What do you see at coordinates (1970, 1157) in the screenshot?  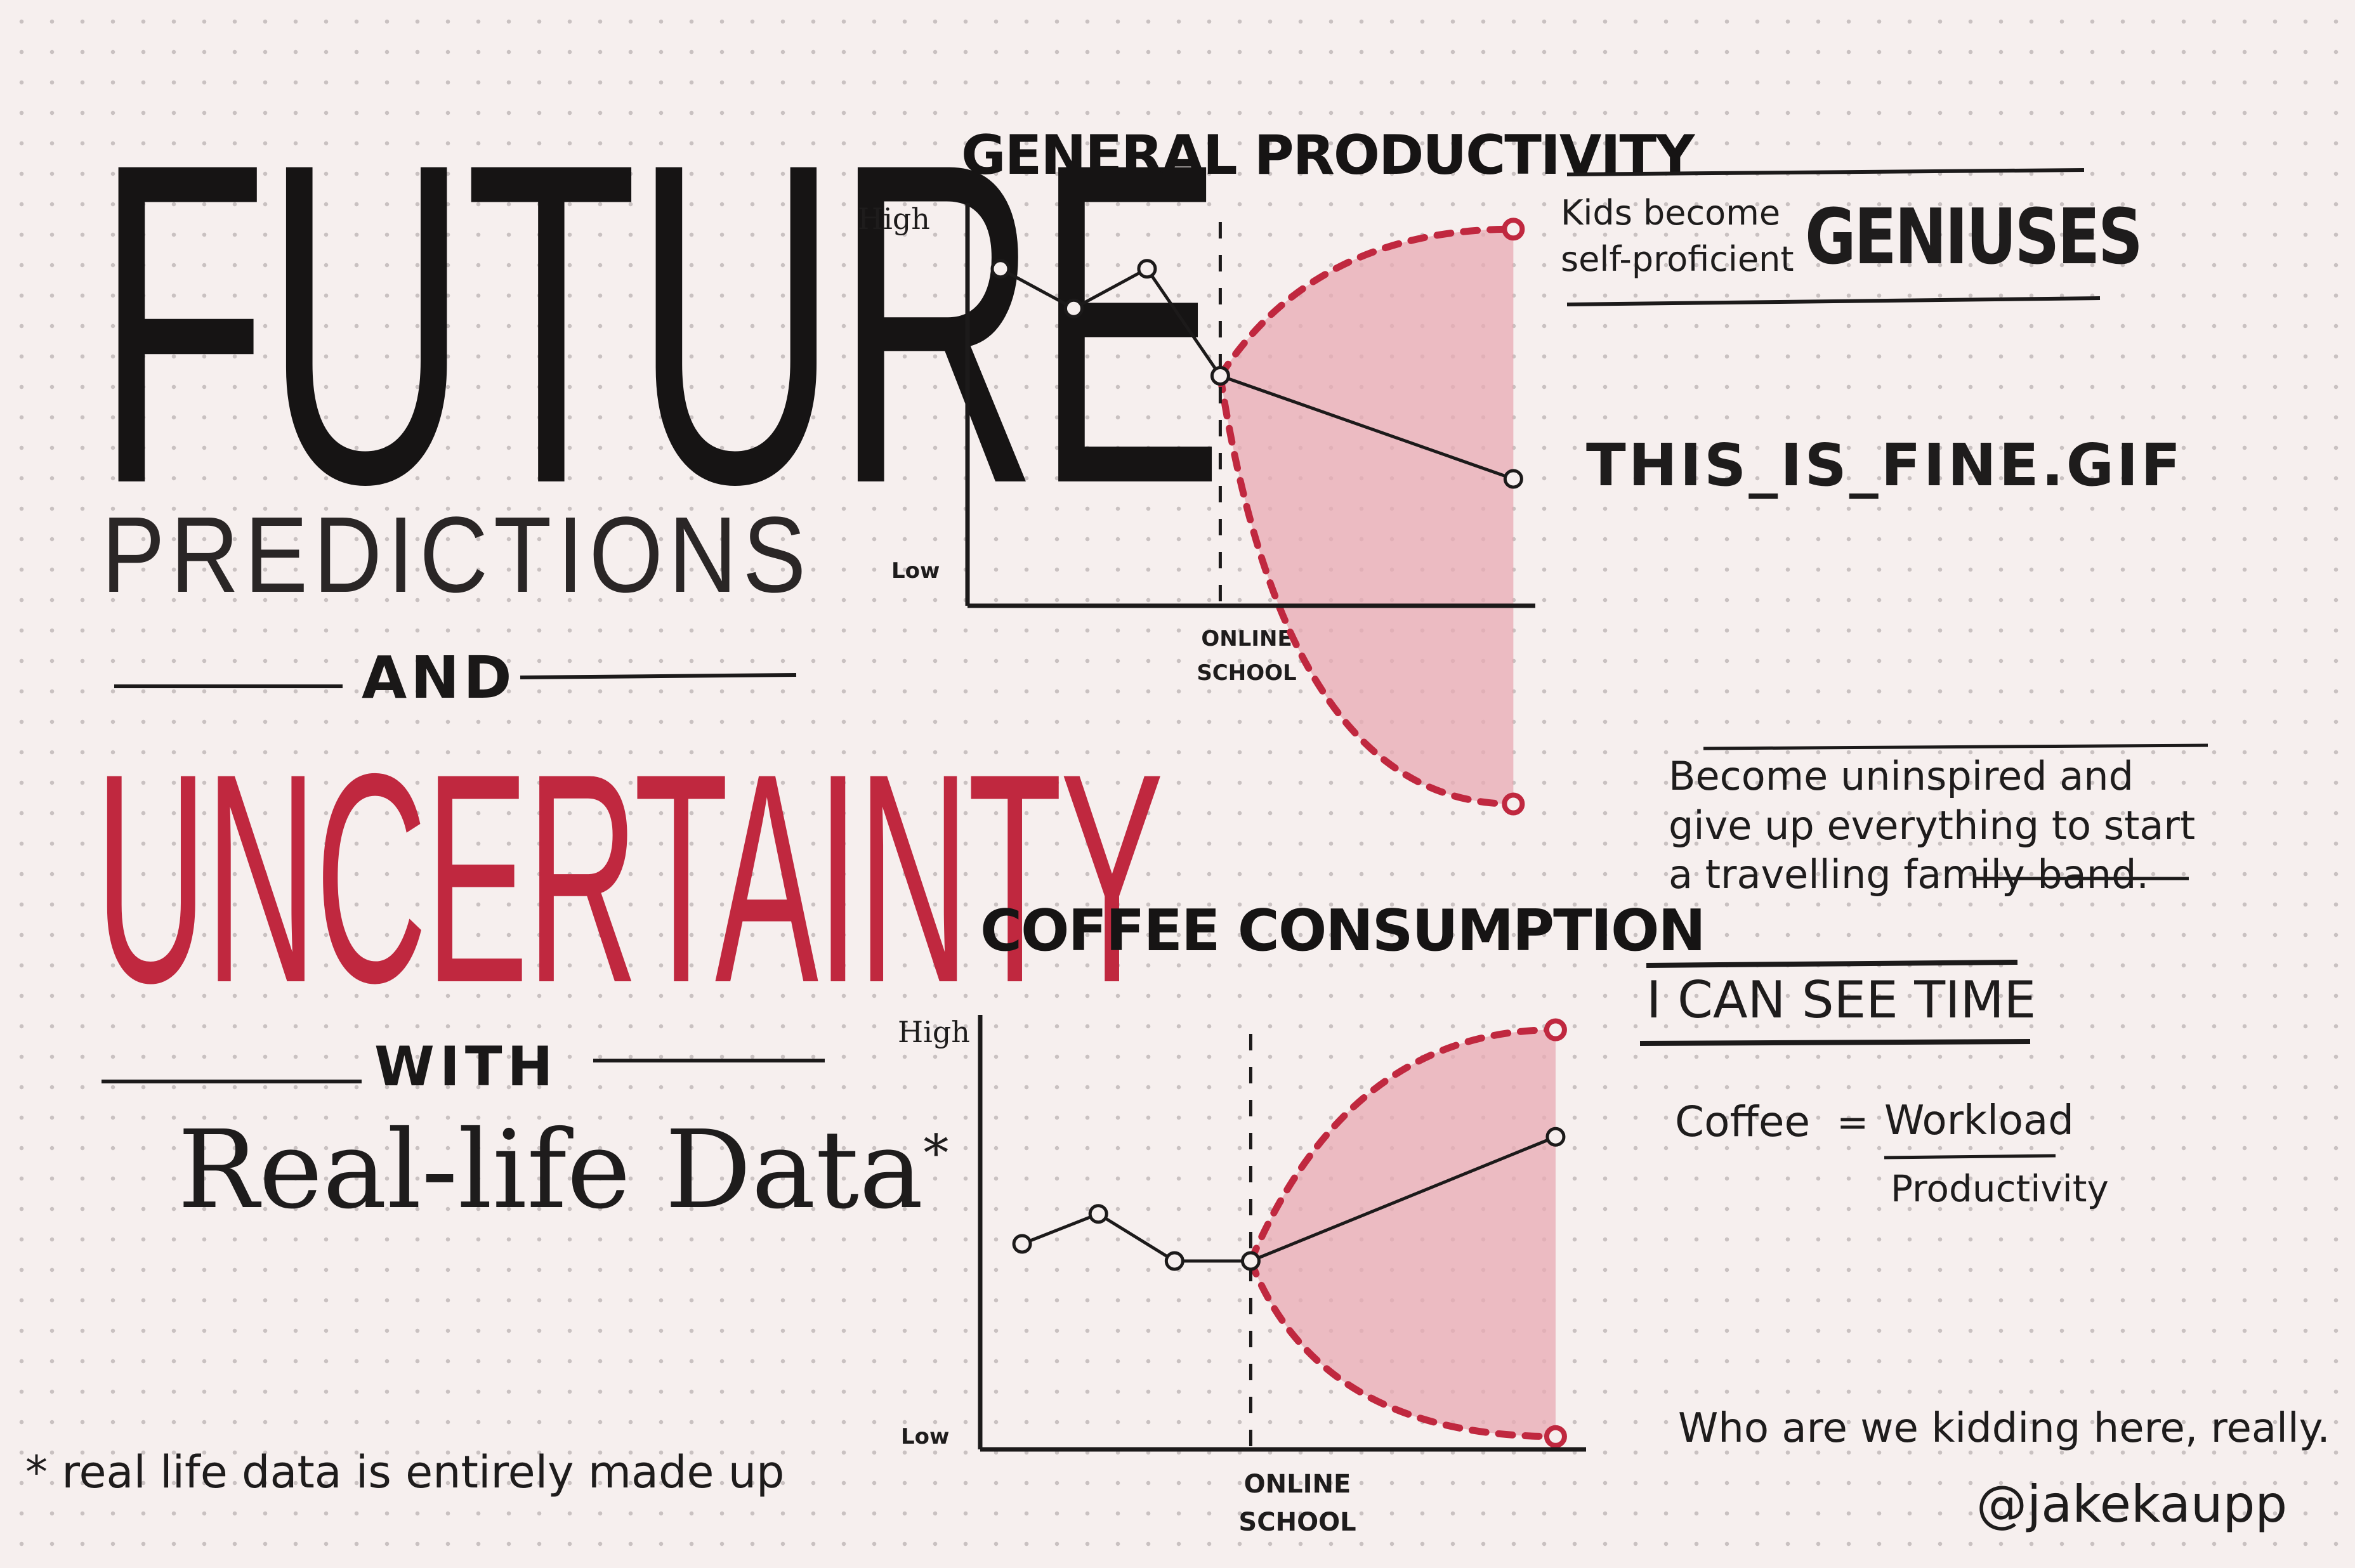 I see `formula-fraction-bar` at bounding box center [1970, 1157].